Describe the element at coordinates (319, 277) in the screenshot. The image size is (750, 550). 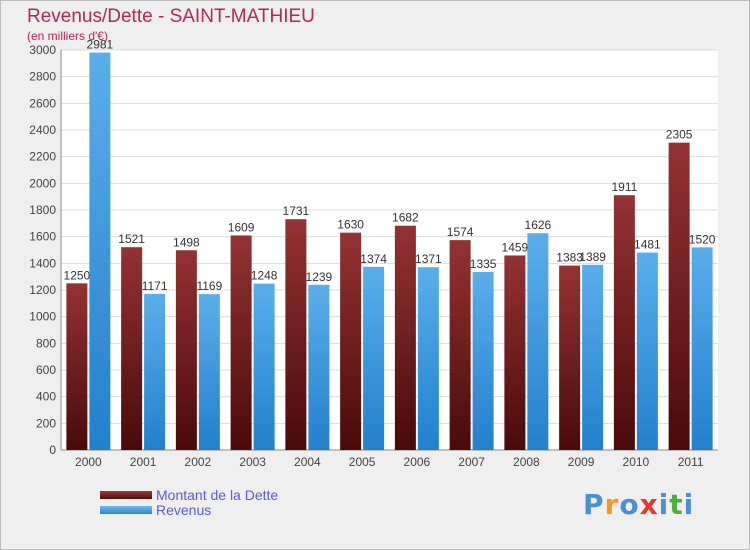
I see `data-label-revenus: 1239` at that location.